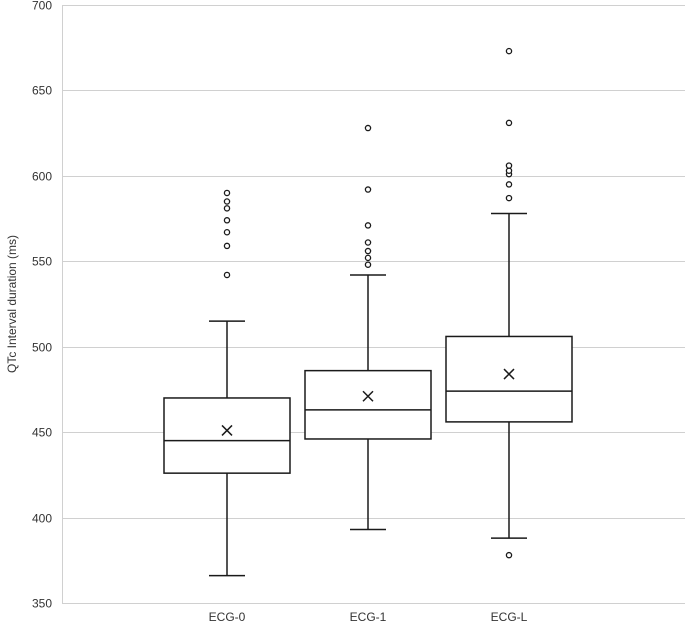 The width and height of the screenshot is (685, 628). What do you see at coordinates (42, 177) in the screenshot?
I see `y-tick-label-600: 600` at bounding box center [42, 177].